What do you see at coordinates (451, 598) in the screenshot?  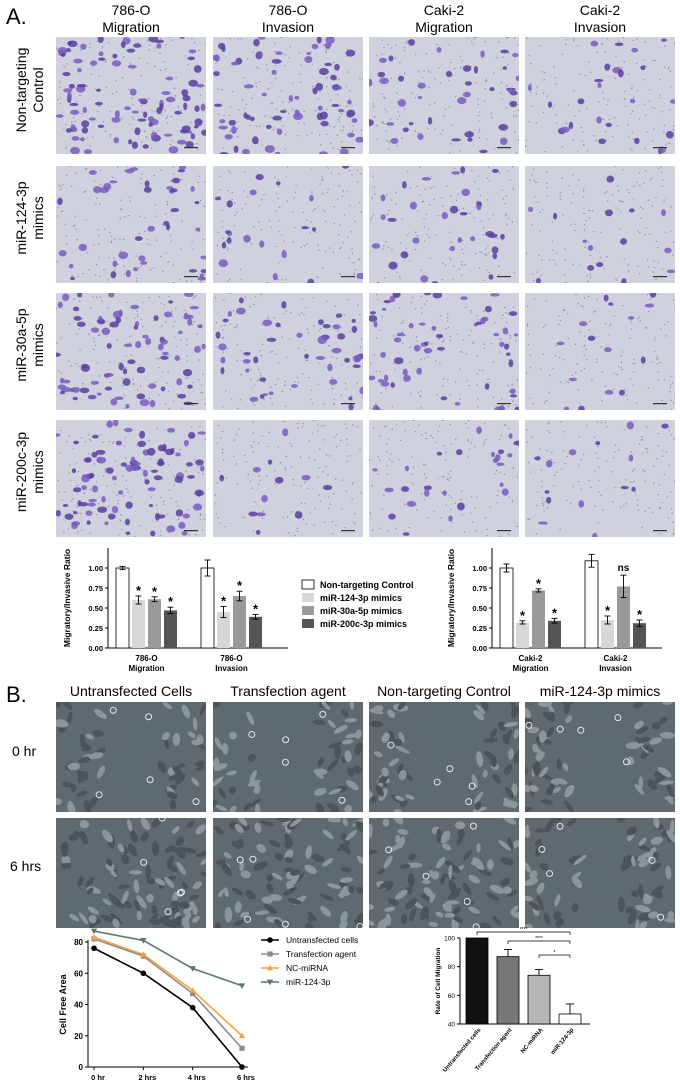 I see `bar-caki2-ylabel: Migratory/Invasive Ratio` at bounding box center [451, 598].